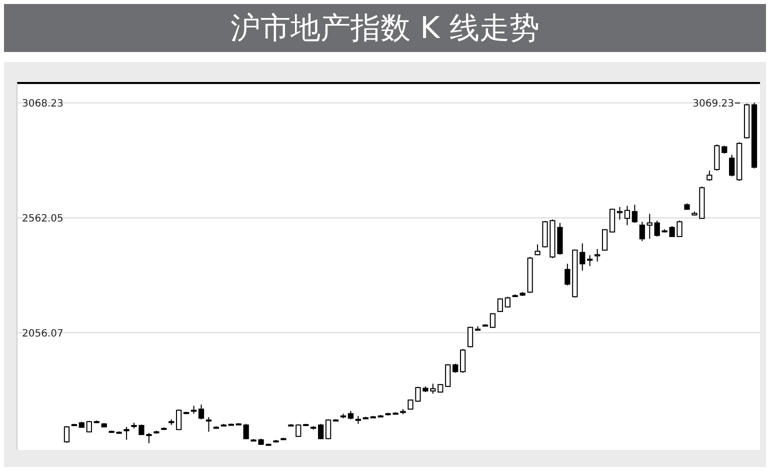 The image size is (770, 471). Describe the element at coordinates (43, 104) in the screenshot. I see `y-tick-label: 3068.23` at that location.